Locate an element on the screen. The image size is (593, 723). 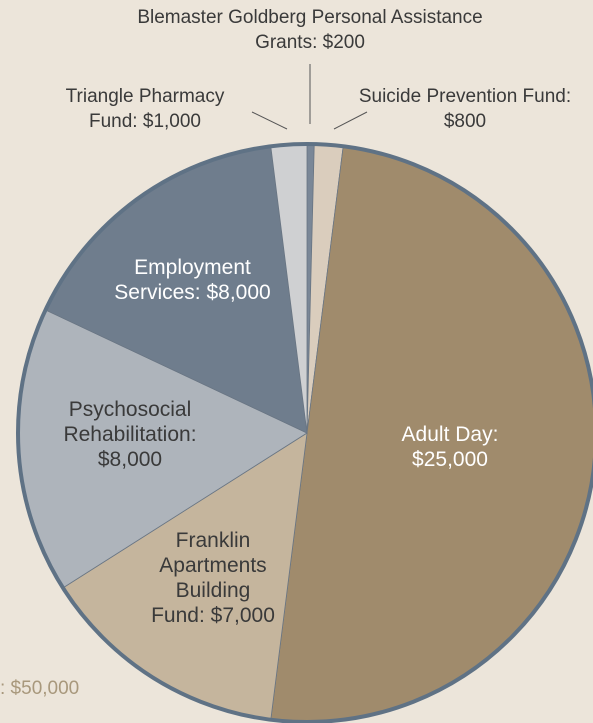
slice-label: Employment Services: $8,000 is located at coordinates (192, 280).